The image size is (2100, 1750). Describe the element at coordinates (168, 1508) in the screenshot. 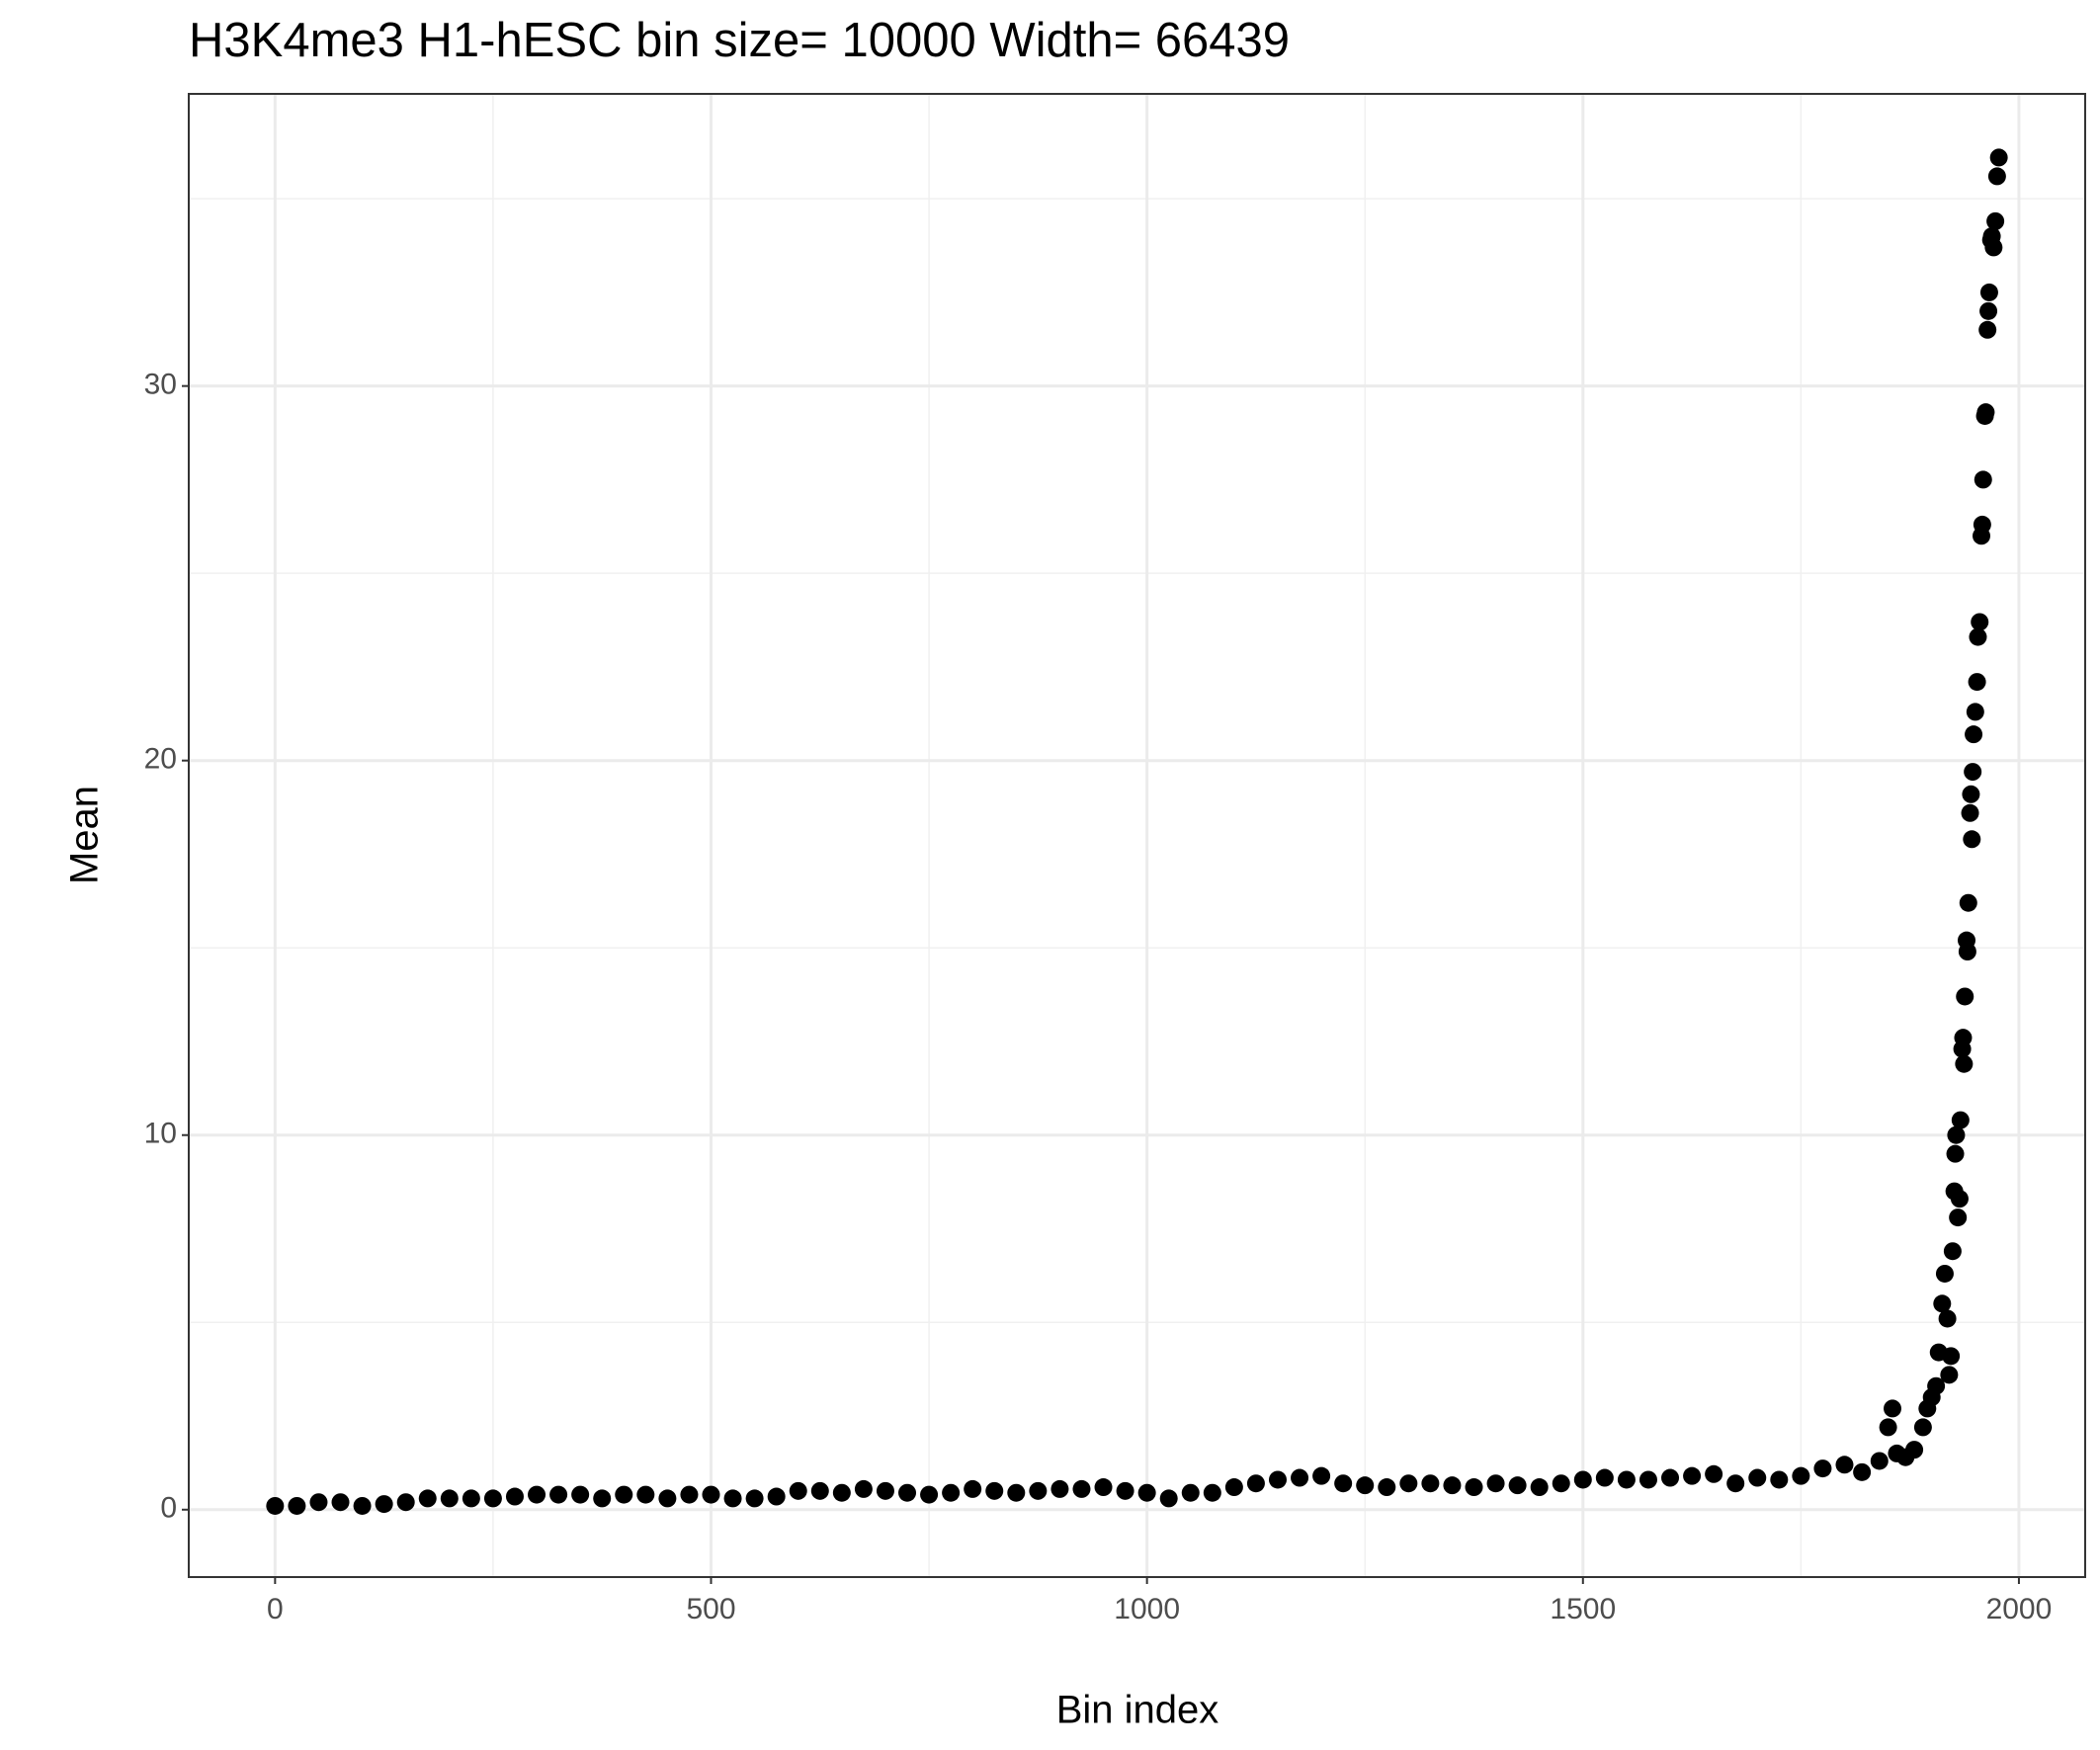

I see `y-tick-label: 0` at that location.